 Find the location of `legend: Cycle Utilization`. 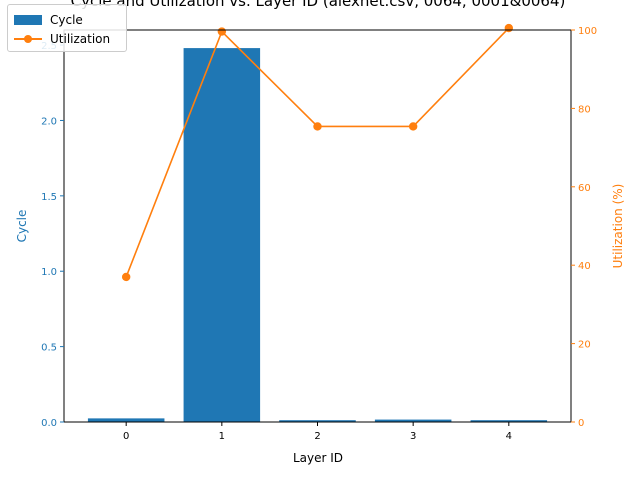

legend: Cycle Utilization is located at coordinates (67, 28).